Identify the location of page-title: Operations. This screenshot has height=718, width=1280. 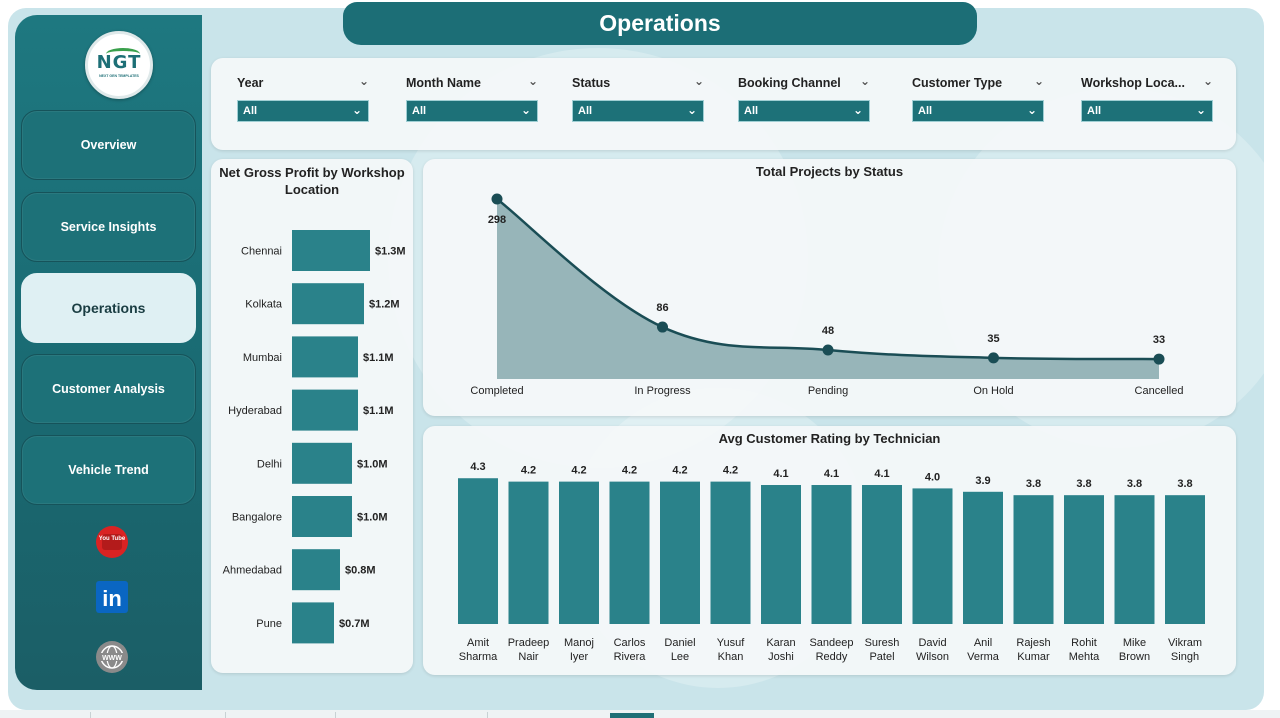
(660, 23).